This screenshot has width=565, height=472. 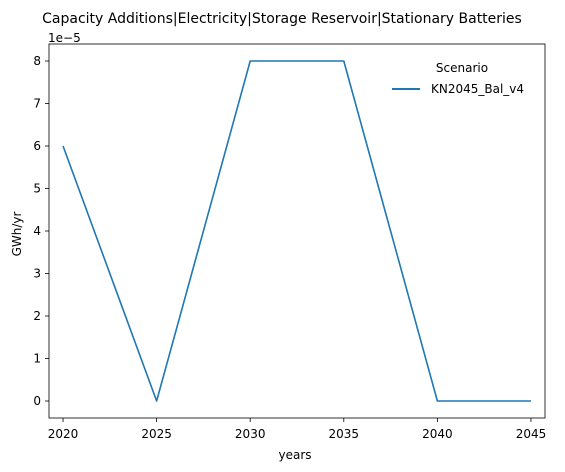 What do you see at coordinates (17, 234) in the screenshot?
I see `y-axis-label: GWh/yr` at bounding box center [17, 234].